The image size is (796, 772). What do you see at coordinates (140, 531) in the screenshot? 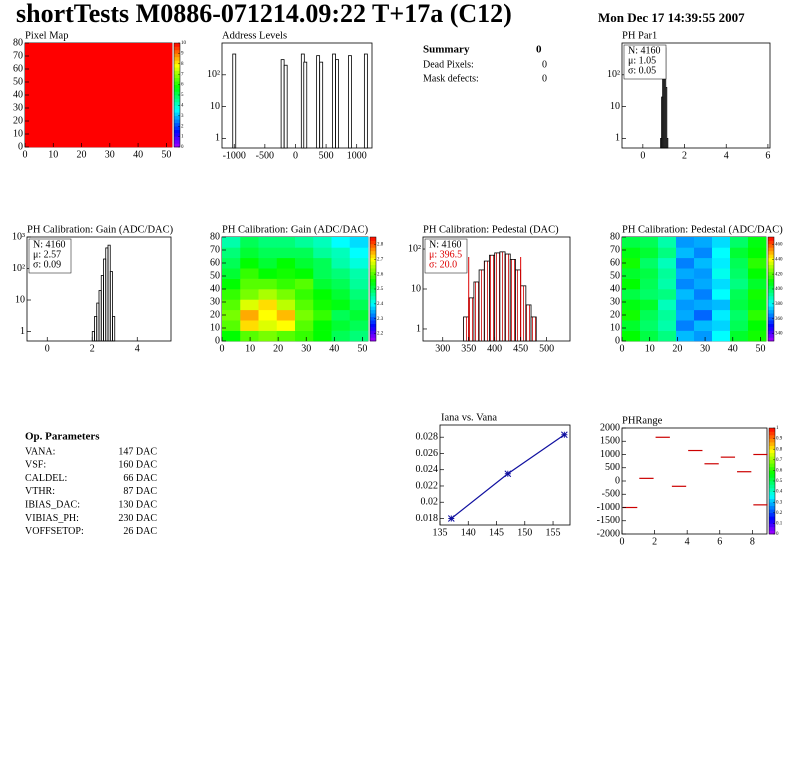
I see `op-value: 26 DAC` at bounding box center [140, 531].